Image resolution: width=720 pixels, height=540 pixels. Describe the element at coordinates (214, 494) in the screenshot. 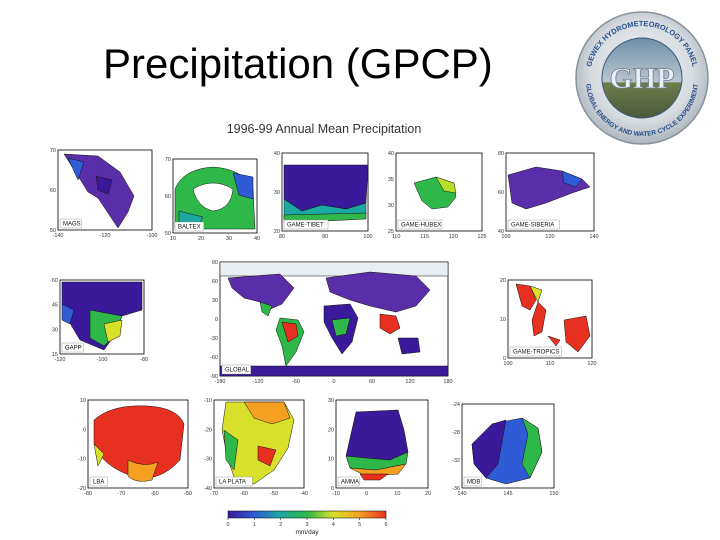

I see `x-tick-label: -70` at that location.